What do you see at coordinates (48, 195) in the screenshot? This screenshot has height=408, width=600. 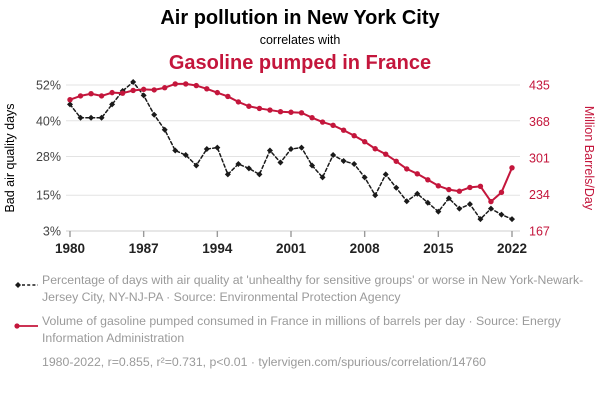 I see `y-axis-left-tick: 15%` at bounding box center [48, 195].